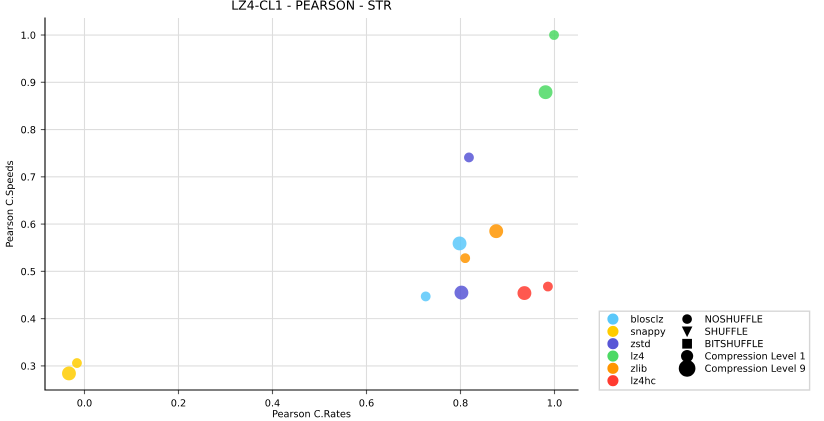  I want to click on legend-label: snappy, so click(648, 333).